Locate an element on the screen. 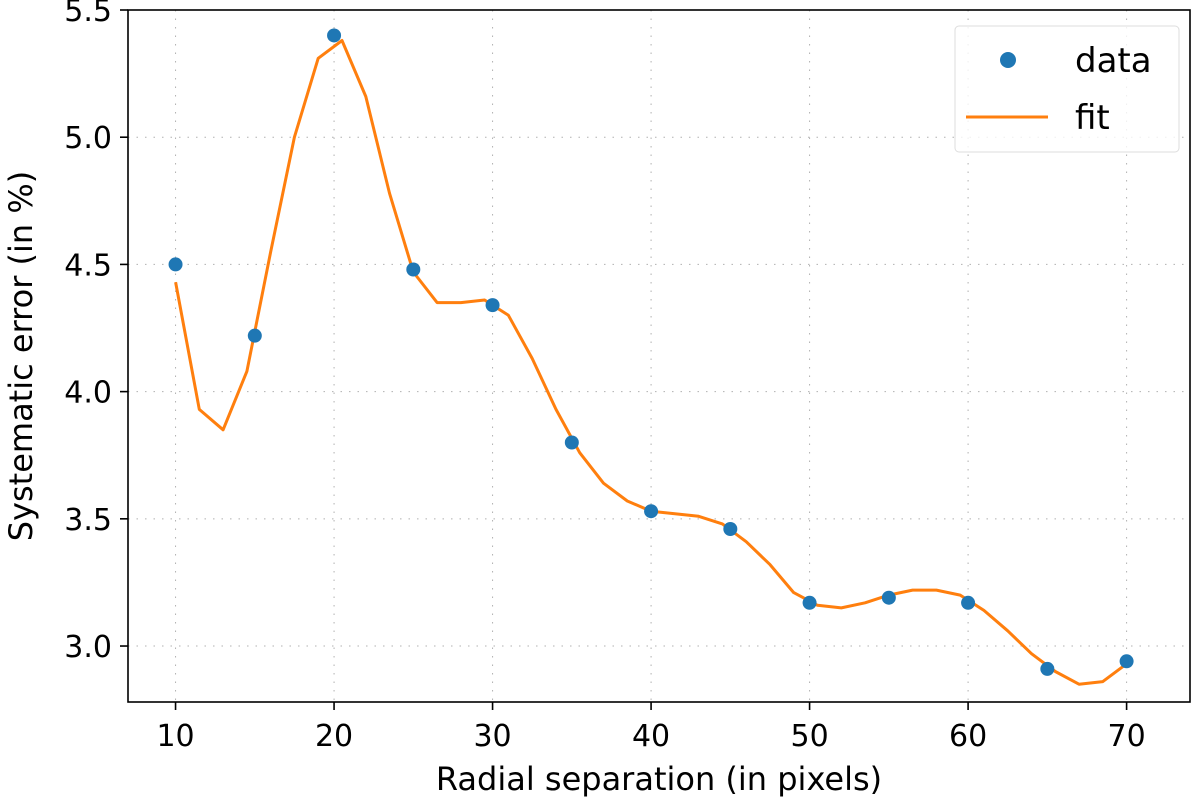 This screenshot has height=805, width=1200. y-tick-label: 5.0 is located at coordinates (88, 138).